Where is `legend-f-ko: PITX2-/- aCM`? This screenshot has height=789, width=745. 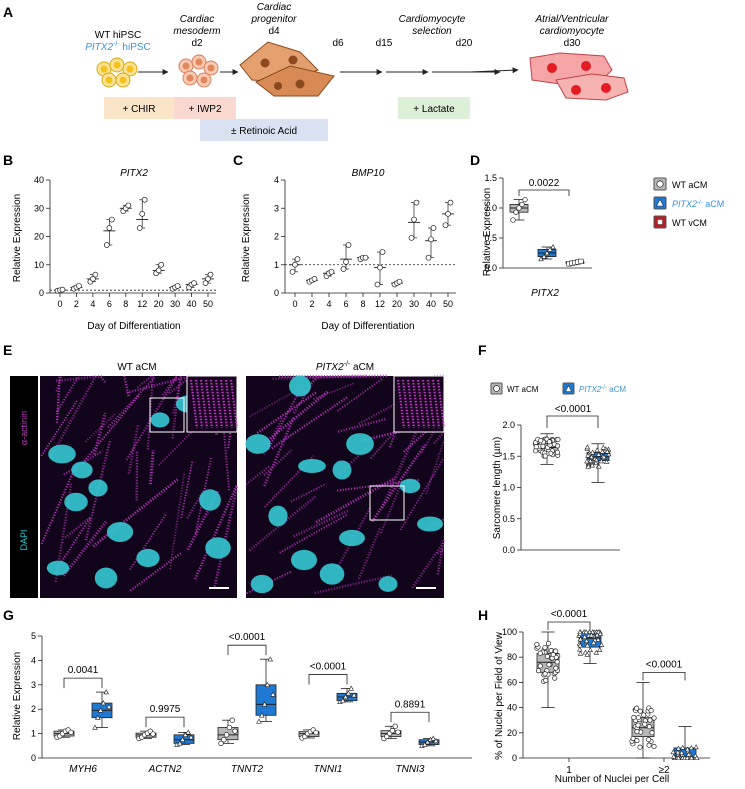 legend-f-ko: PITX2-/- aCM is located at coordinates (602, 389).